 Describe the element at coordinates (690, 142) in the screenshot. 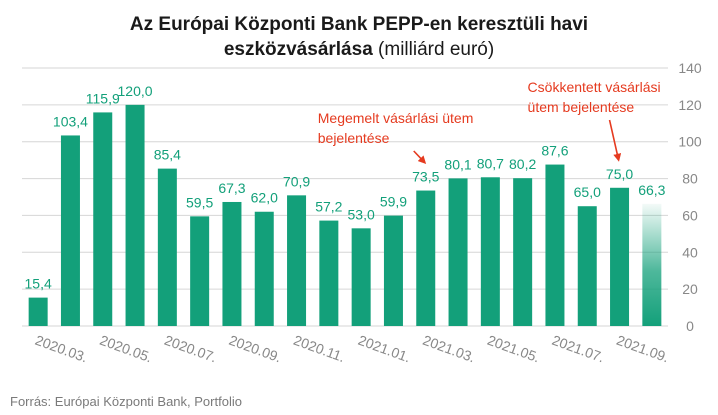

I see `y-tick-label: 100` at that location.